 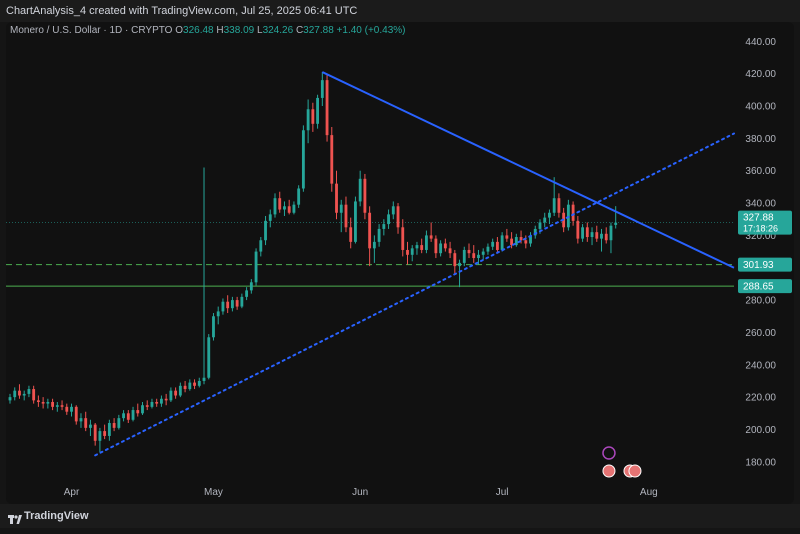 I want to click on y-tick-label: 320.00, so click(x=760, y=236).